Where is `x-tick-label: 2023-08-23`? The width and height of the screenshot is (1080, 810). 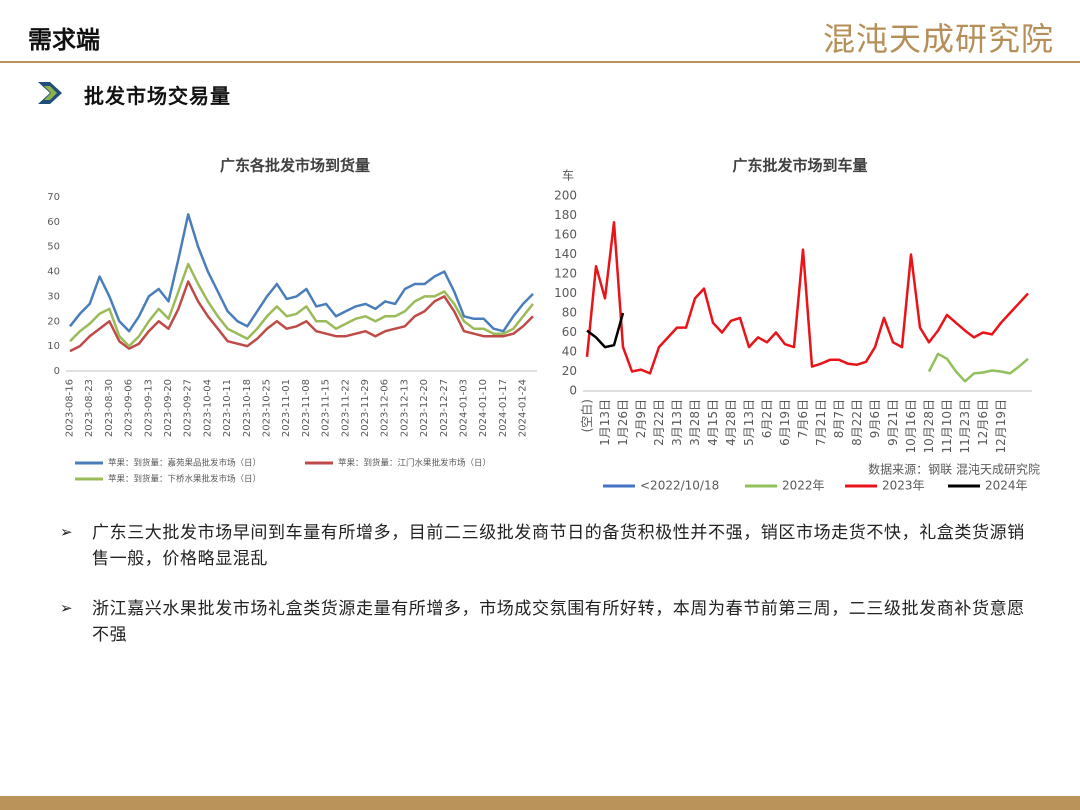 x-tick-label: 2023-08-23 is located at coordinates (89, 408).